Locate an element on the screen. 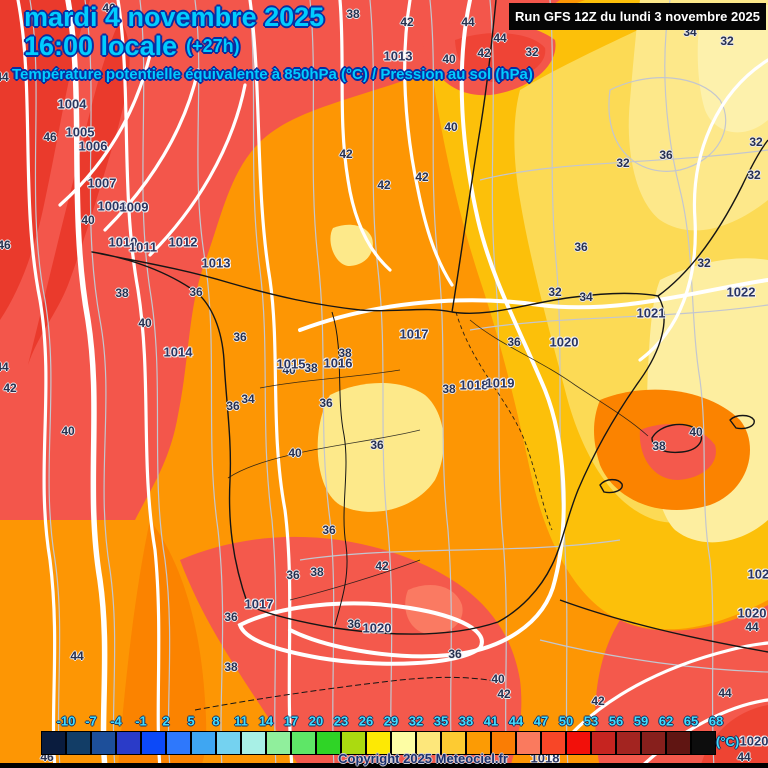 The height and width of the screenshot is (768, 768). pressure-label: 1015 is located at coordinates (291, 364).